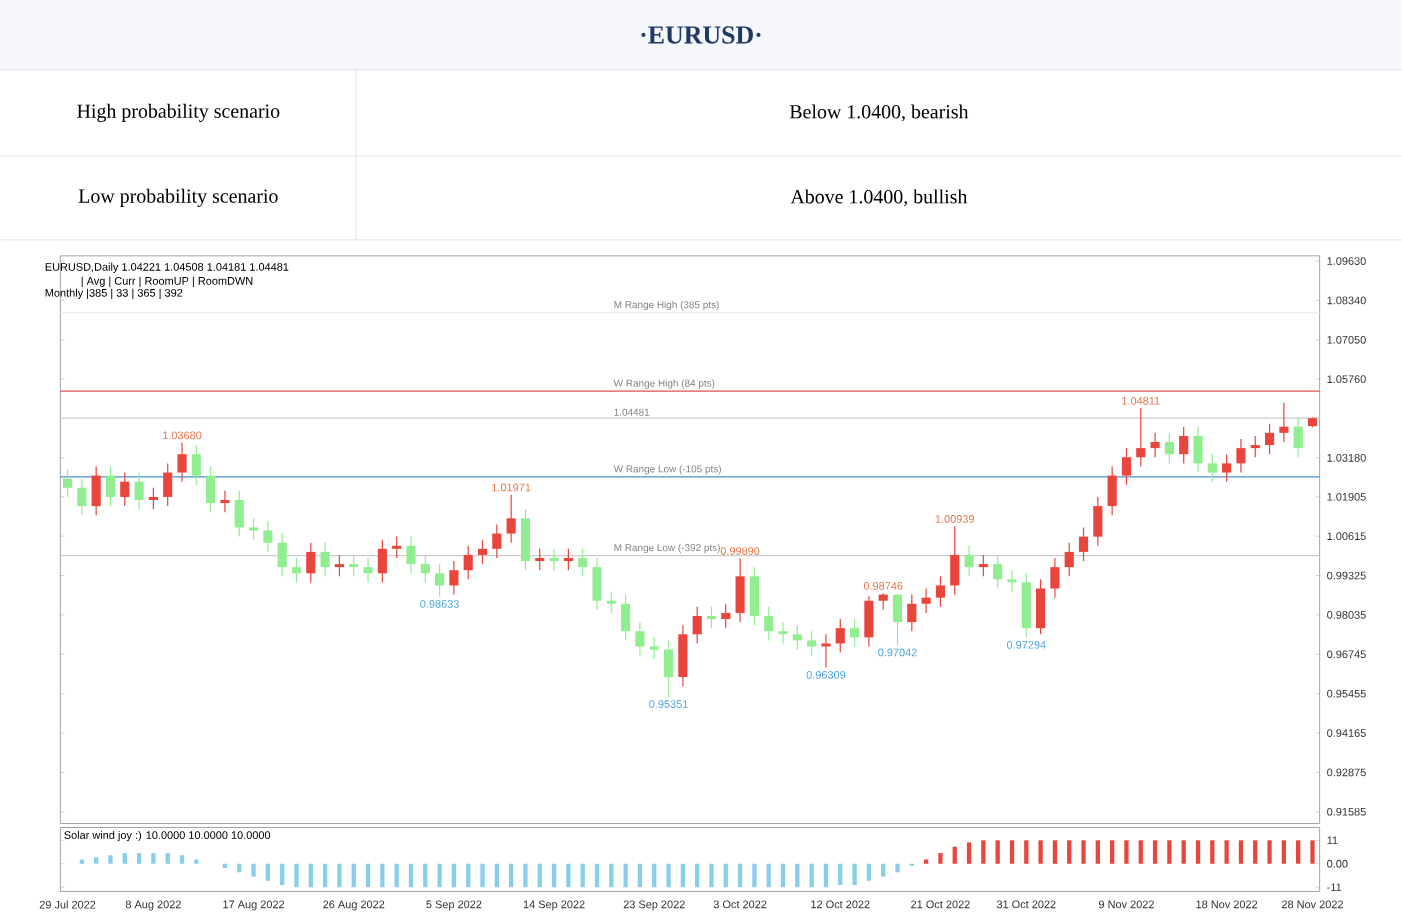 This screenshot has width=1402, height=918. What do you see at coordinates (178, 198) in the screenshot?
I see `text: Low probability scenario` at bounding box center [178, 198].